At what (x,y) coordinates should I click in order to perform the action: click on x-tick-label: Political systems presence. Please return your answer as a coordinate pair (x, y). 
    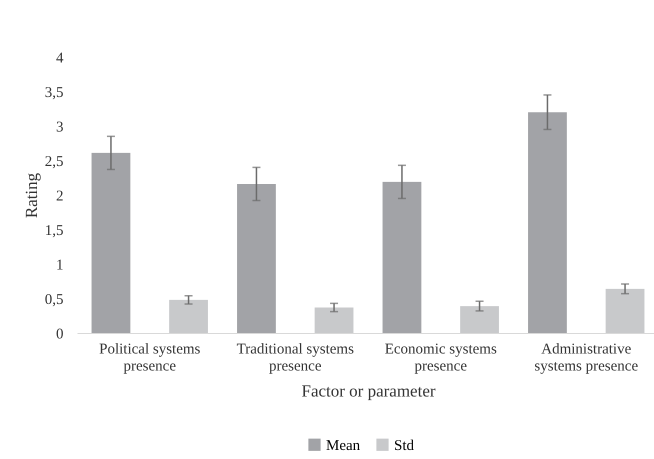
    Looking at the image, I should click on (150, 358).